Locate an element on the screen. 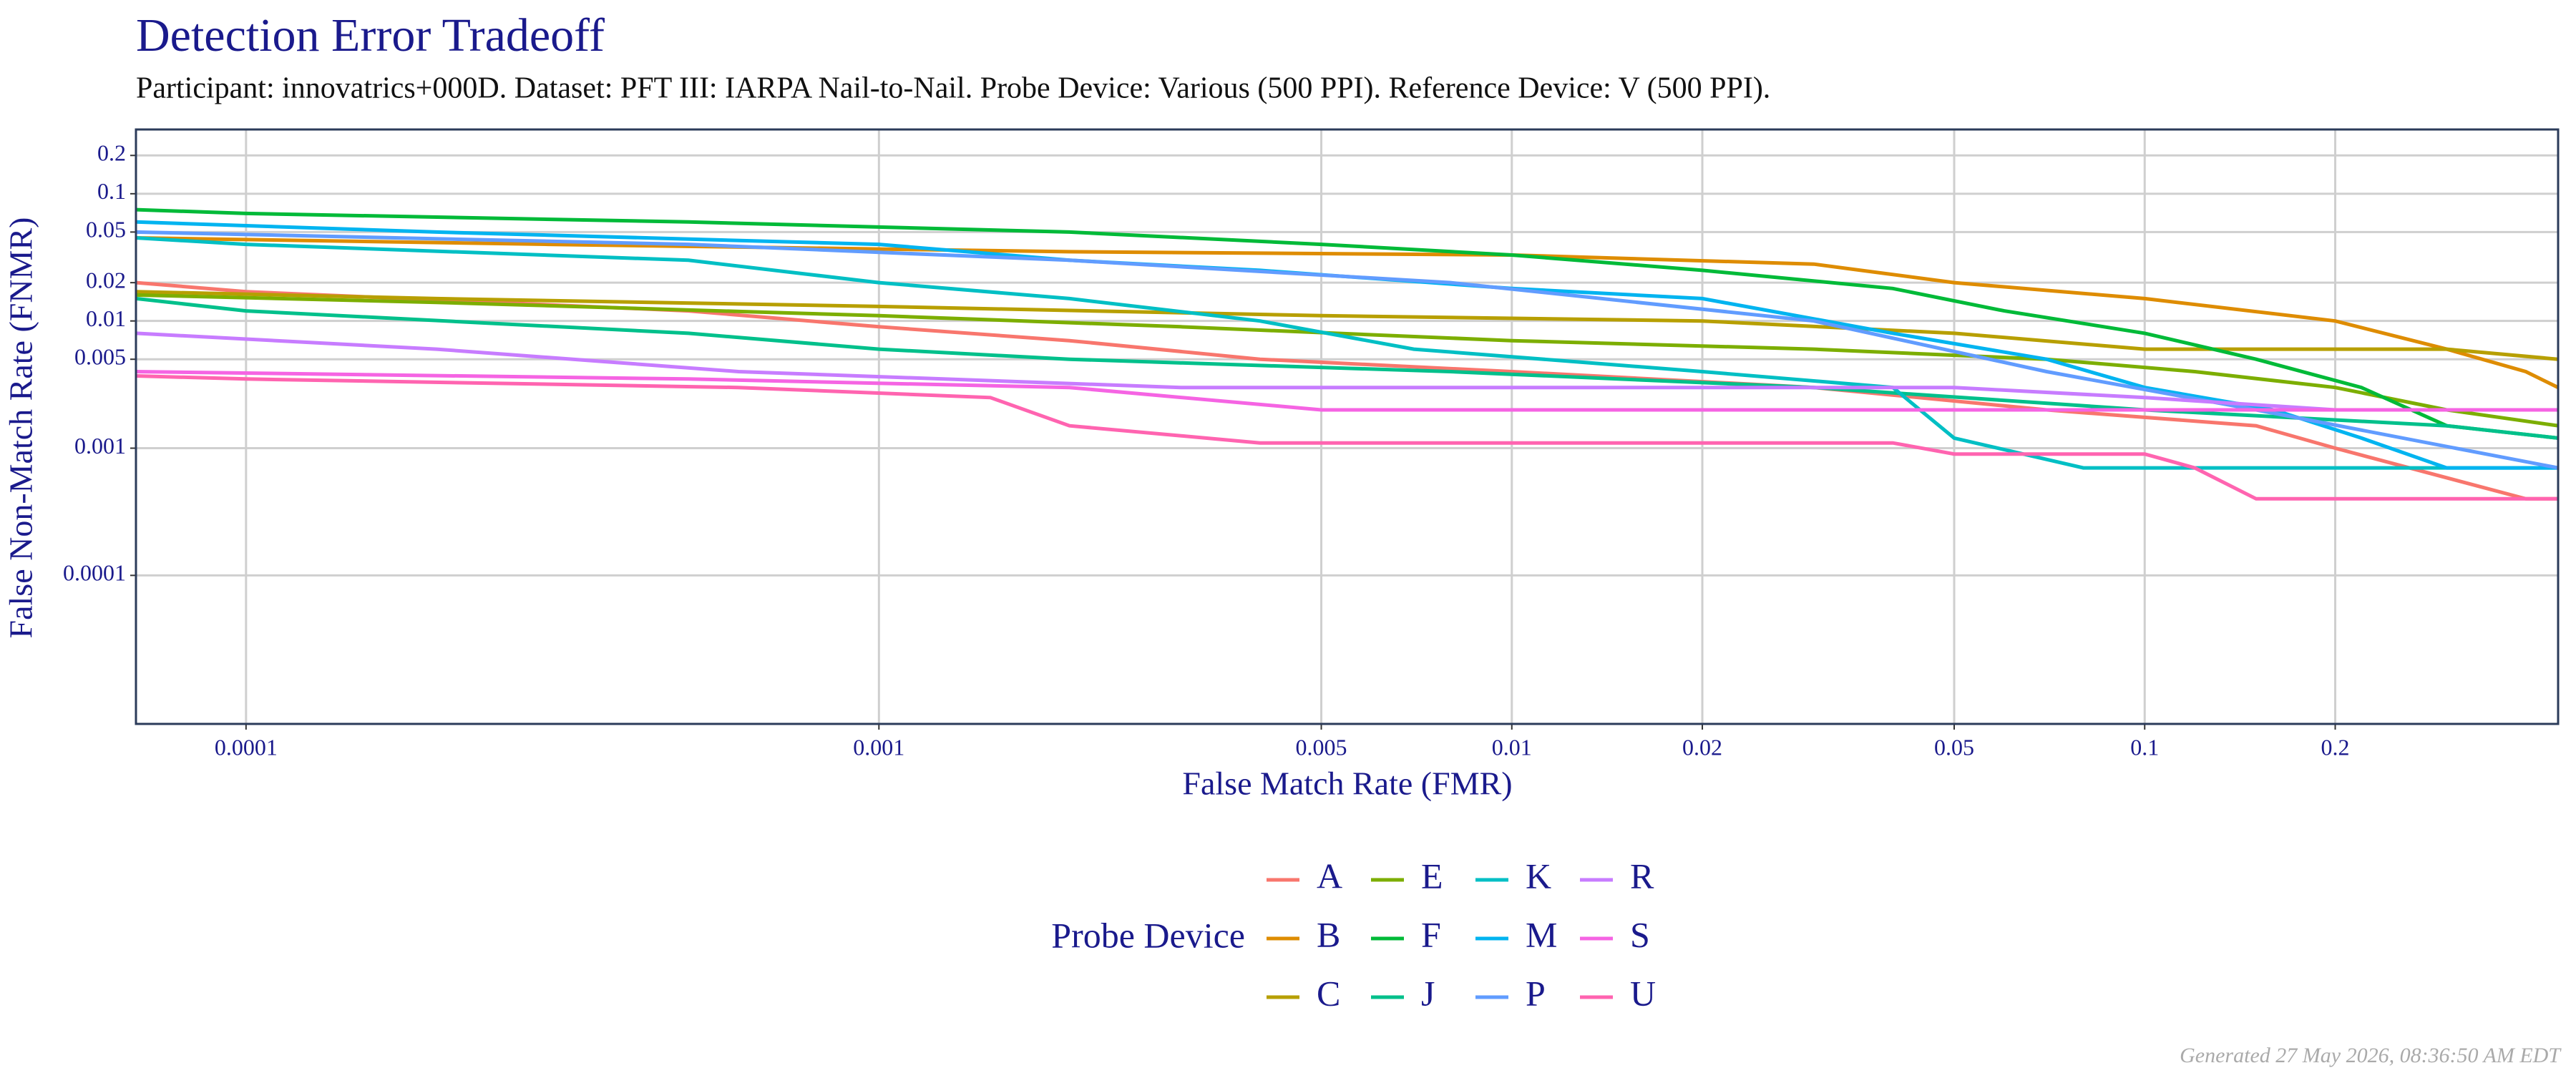 The width and height of the screenshot is (2576, 1073). legend-label: S is located at coordinates (1640, 934).